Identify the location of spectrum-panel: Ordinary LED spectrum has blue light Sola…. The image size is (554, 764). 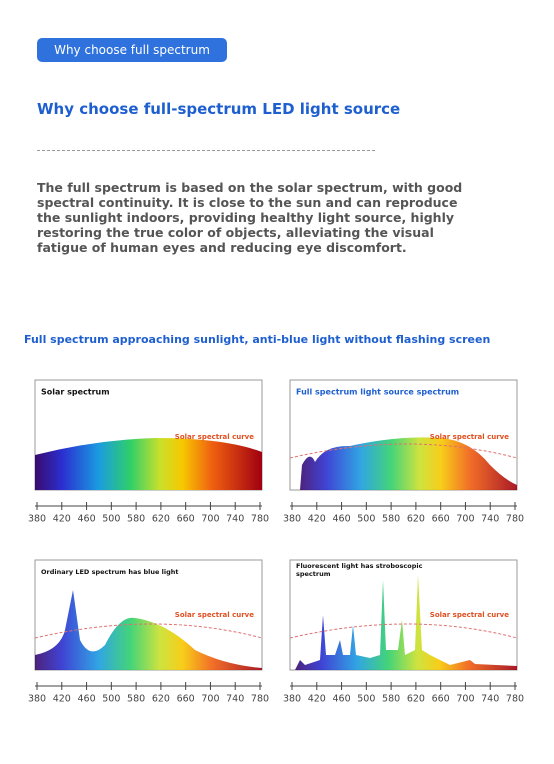
(148, 632).